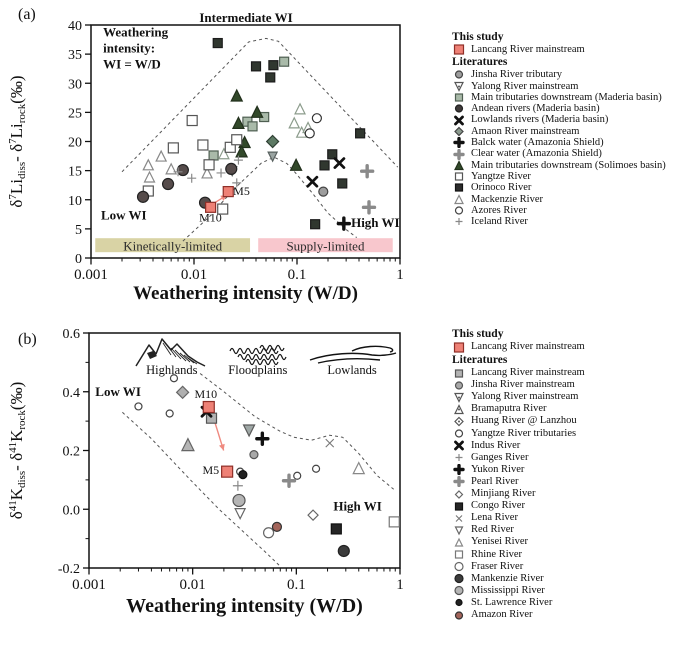  Describe the element at coordinates (575, 434) in the screenshot. I see `legend-item: Yangtze River tributaries` at that location.